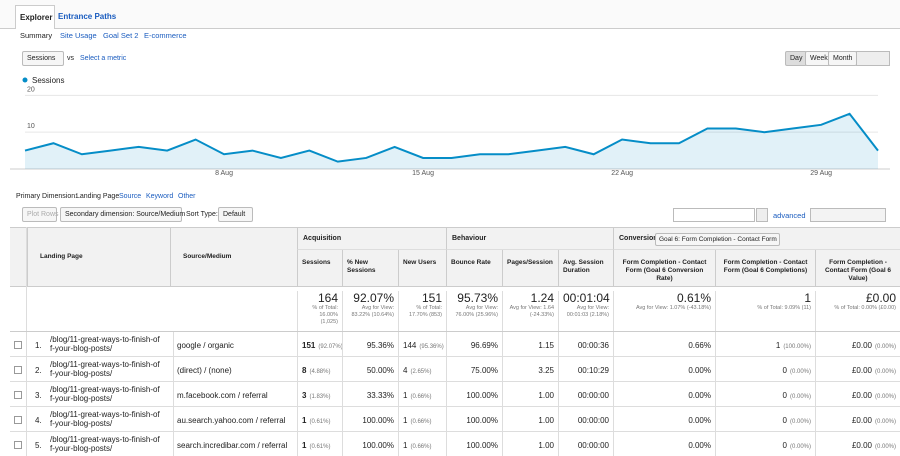 This screenshot has width=900, height=456. What do you see at coordinates (585, 394) in the screenshot?
I see `cell-value: 00:00:00` at bounding box center [585, 394].